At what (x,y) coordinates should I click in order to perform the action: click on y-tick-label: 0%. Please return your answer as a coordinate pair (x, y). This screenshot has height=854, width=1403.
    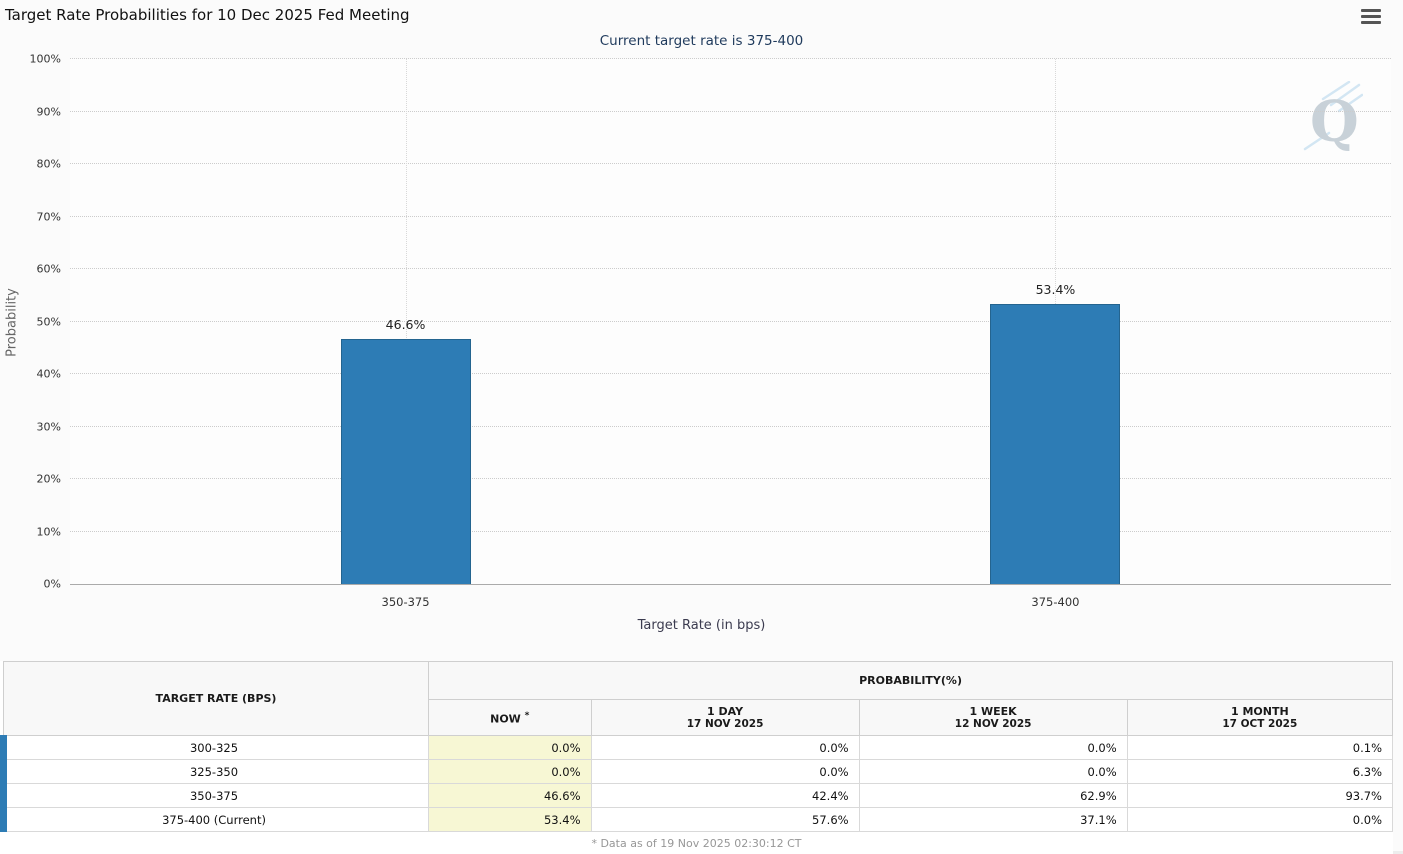
    Looking at the image, I should click on (52, 584).